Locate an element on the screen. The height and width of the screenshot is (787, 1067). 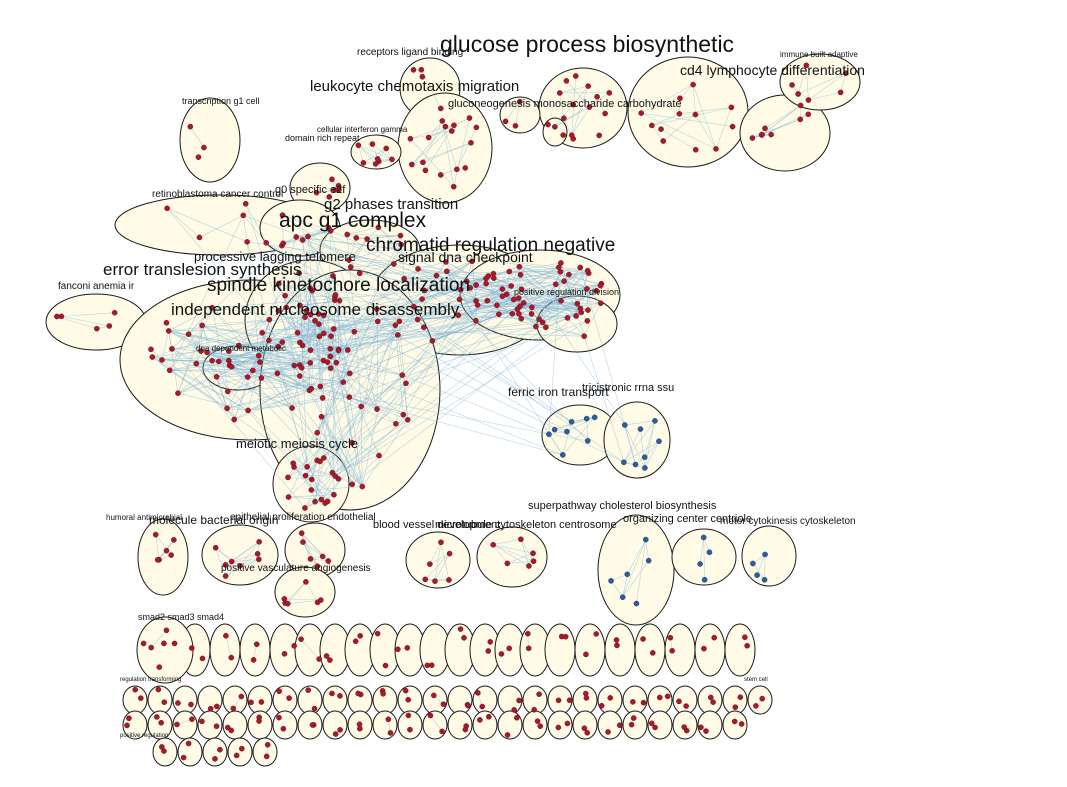
cluster-ellipse is located at coordinates (769, 556).